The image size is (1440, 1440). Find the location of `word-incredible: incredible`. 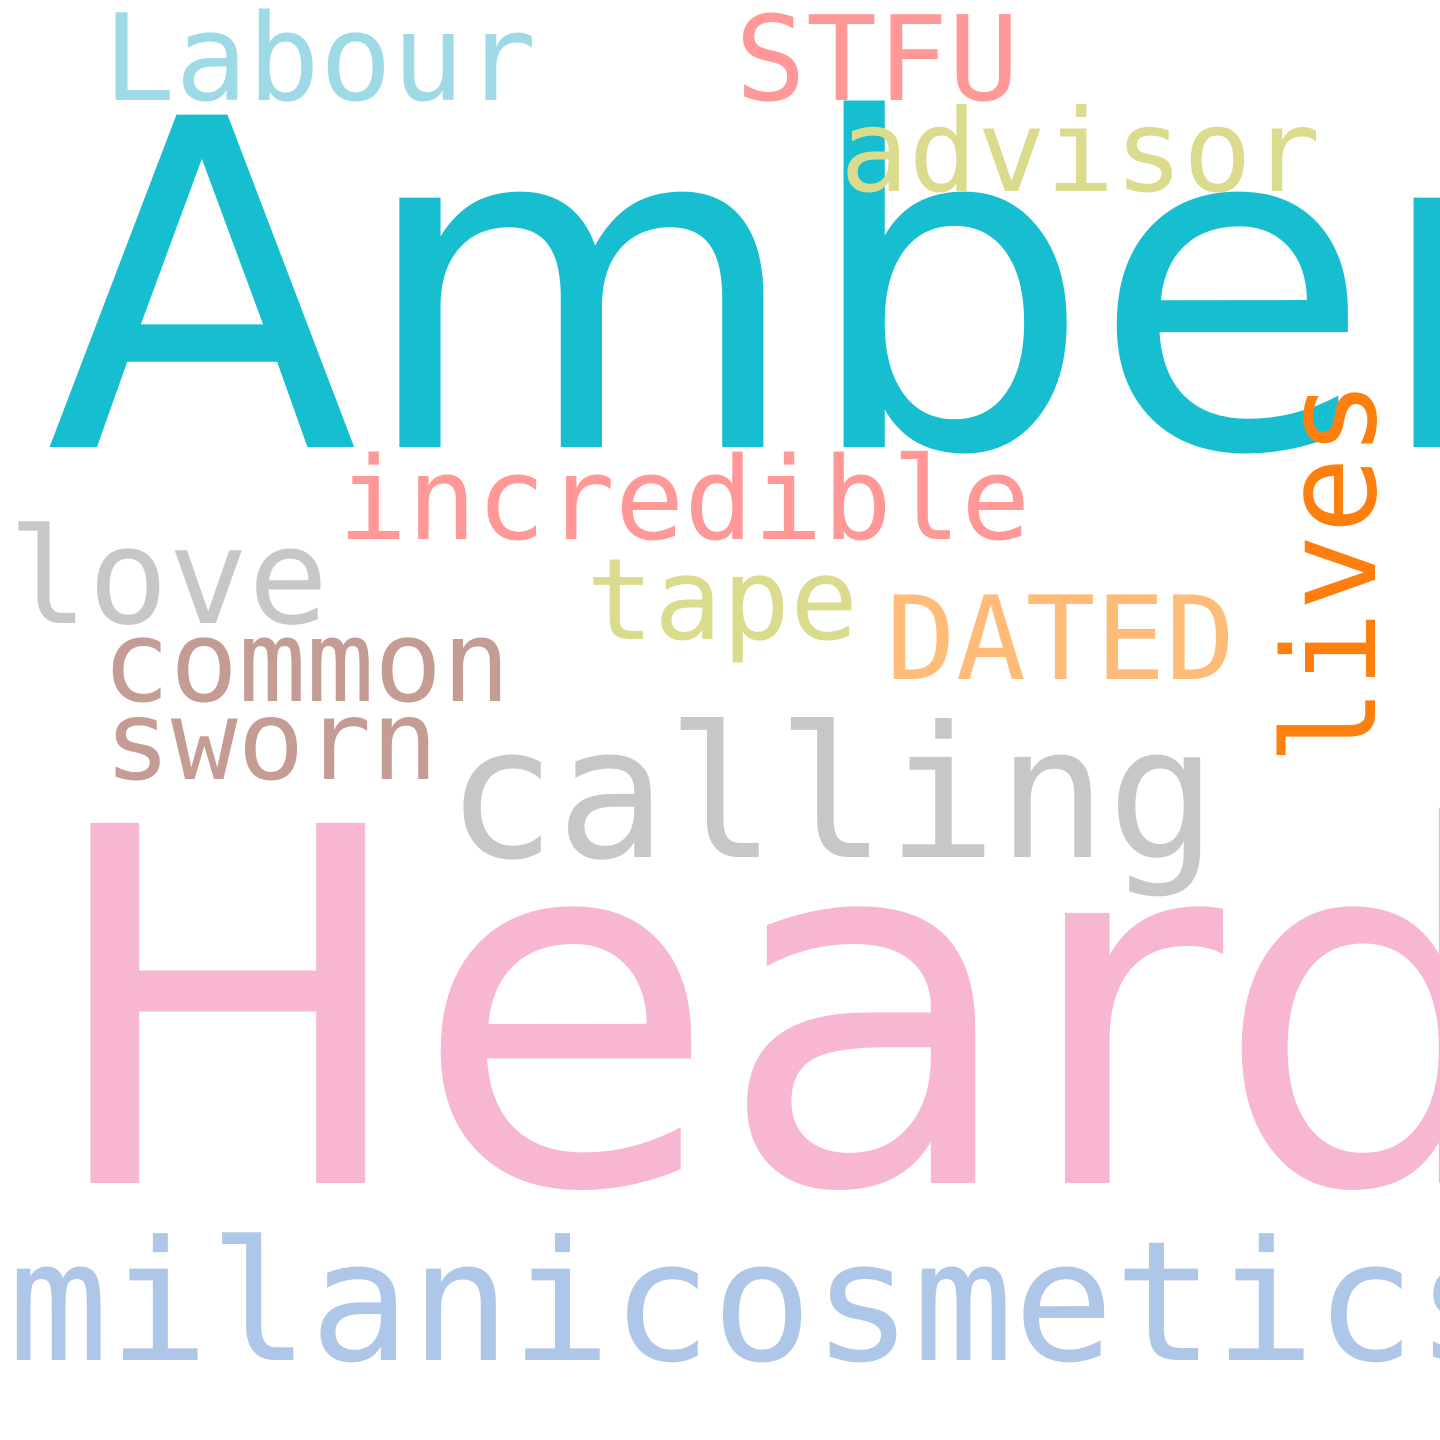

word-incredible: incredible is located at coordinates (684, 500).